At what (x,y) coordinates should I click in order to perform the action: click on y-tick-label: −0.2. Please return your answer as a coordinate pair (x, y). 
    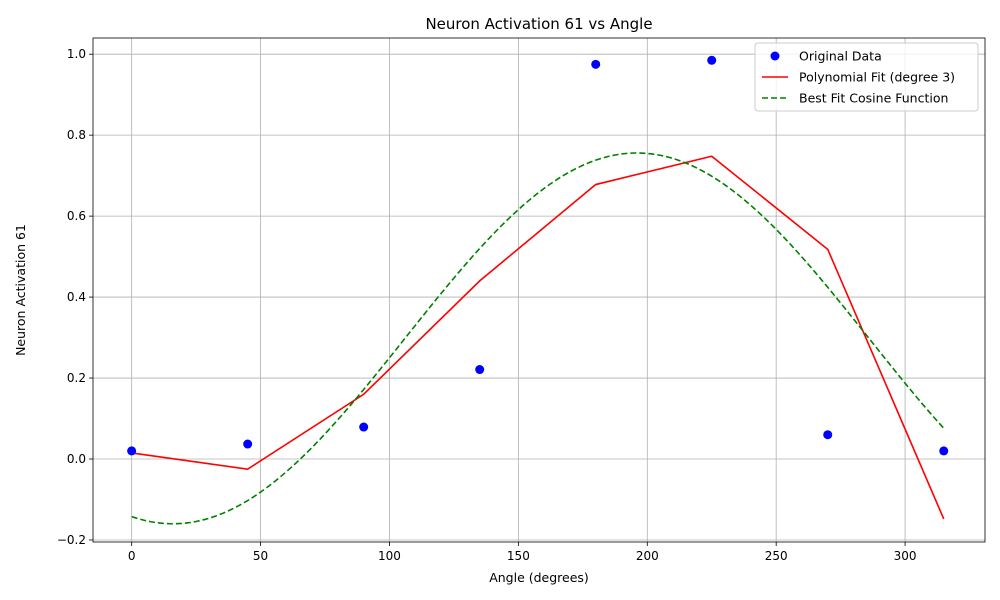
    Looking at the image, I should click on (71, 540).